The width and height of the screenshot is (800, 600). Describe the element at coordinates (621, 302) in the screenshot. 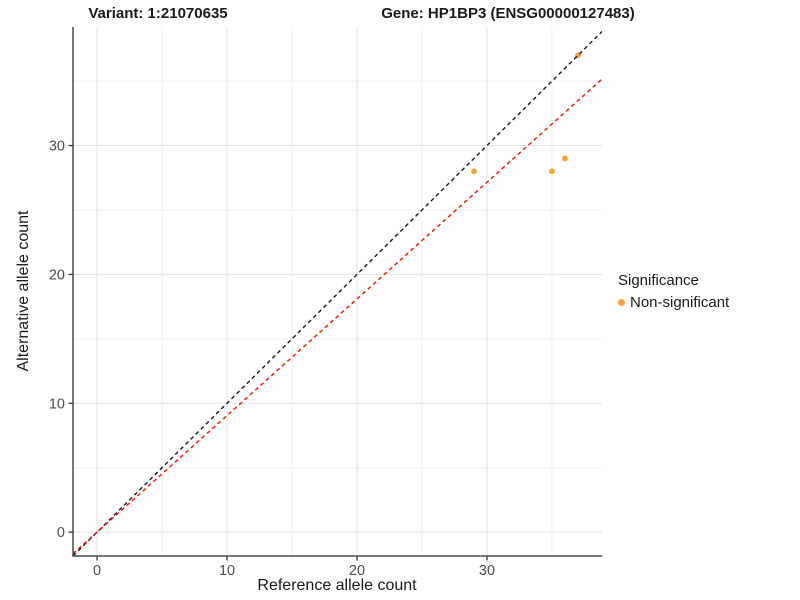

I see `legend-point-icon` at that location.